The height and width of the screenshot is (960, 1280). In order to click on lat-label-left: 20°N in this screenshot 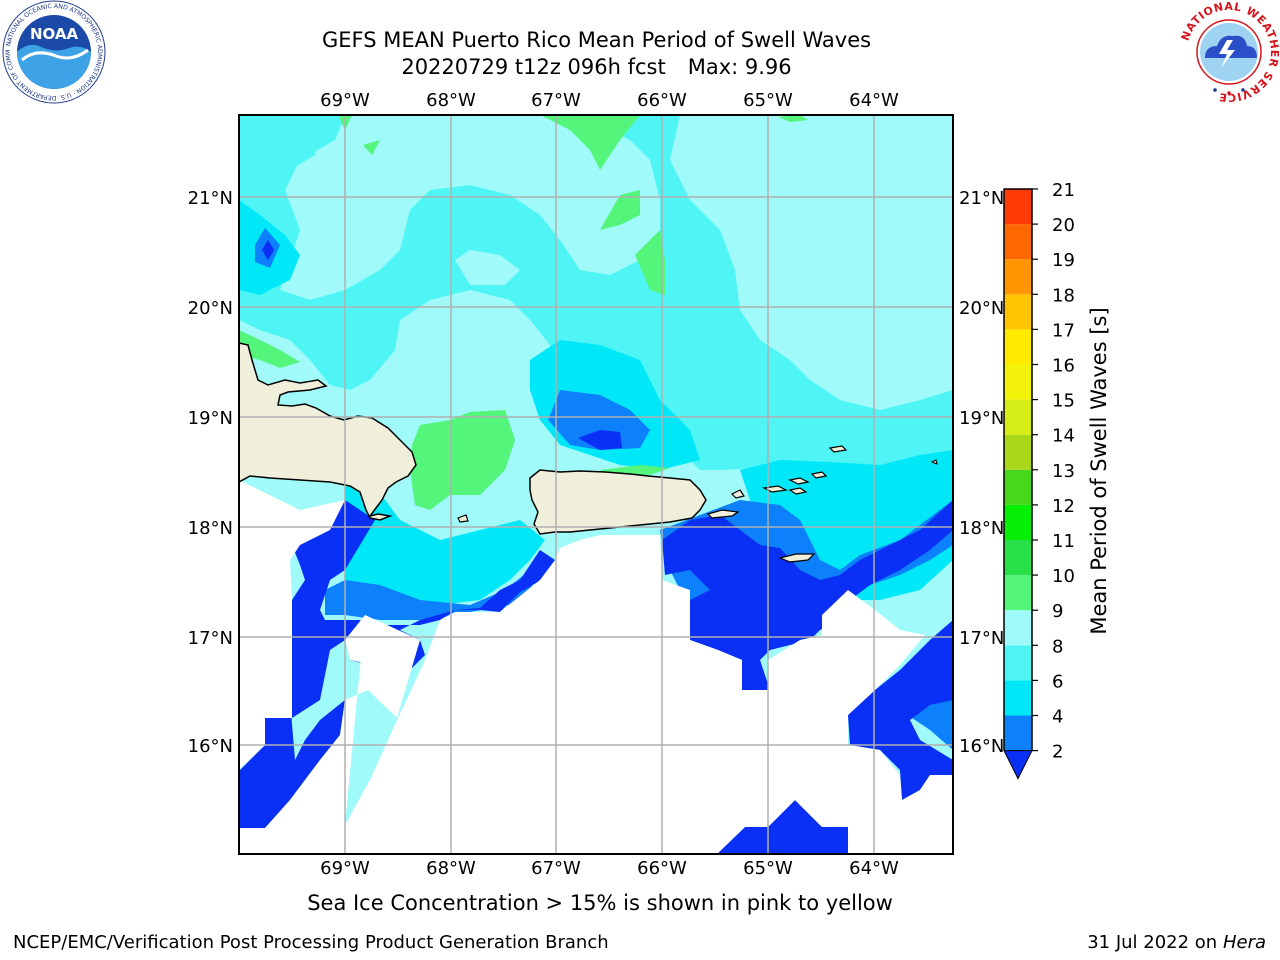, I will do `click(210, 308)`.